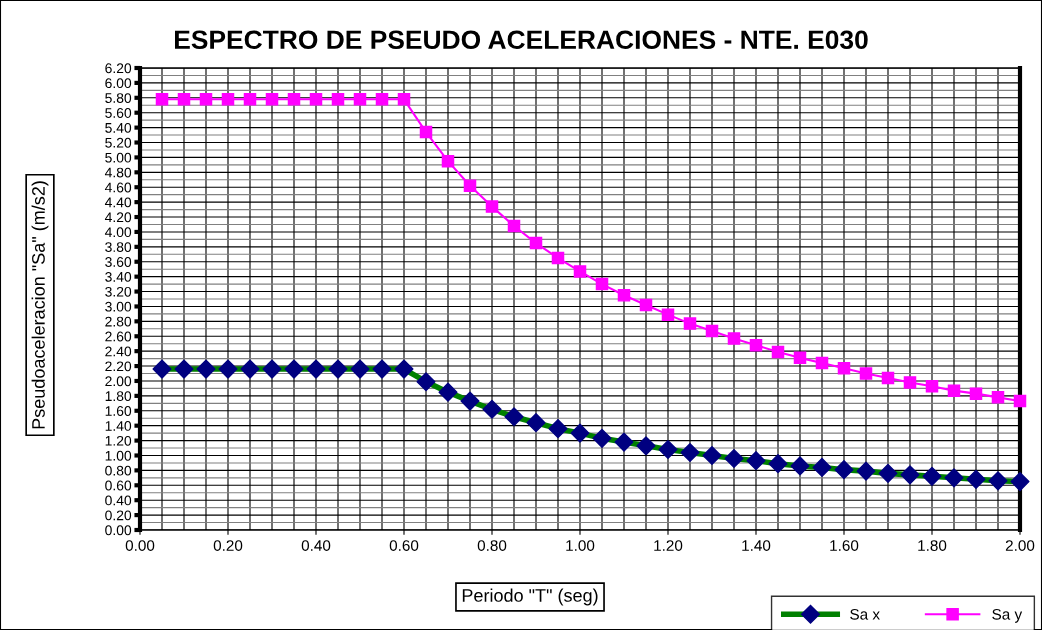 Image resolution: width=1042 pixels, height=630 pixels. Describe the element at coordinates (118, 485) in the screenshot. I see `y-tick-label: 0.60` at that location.